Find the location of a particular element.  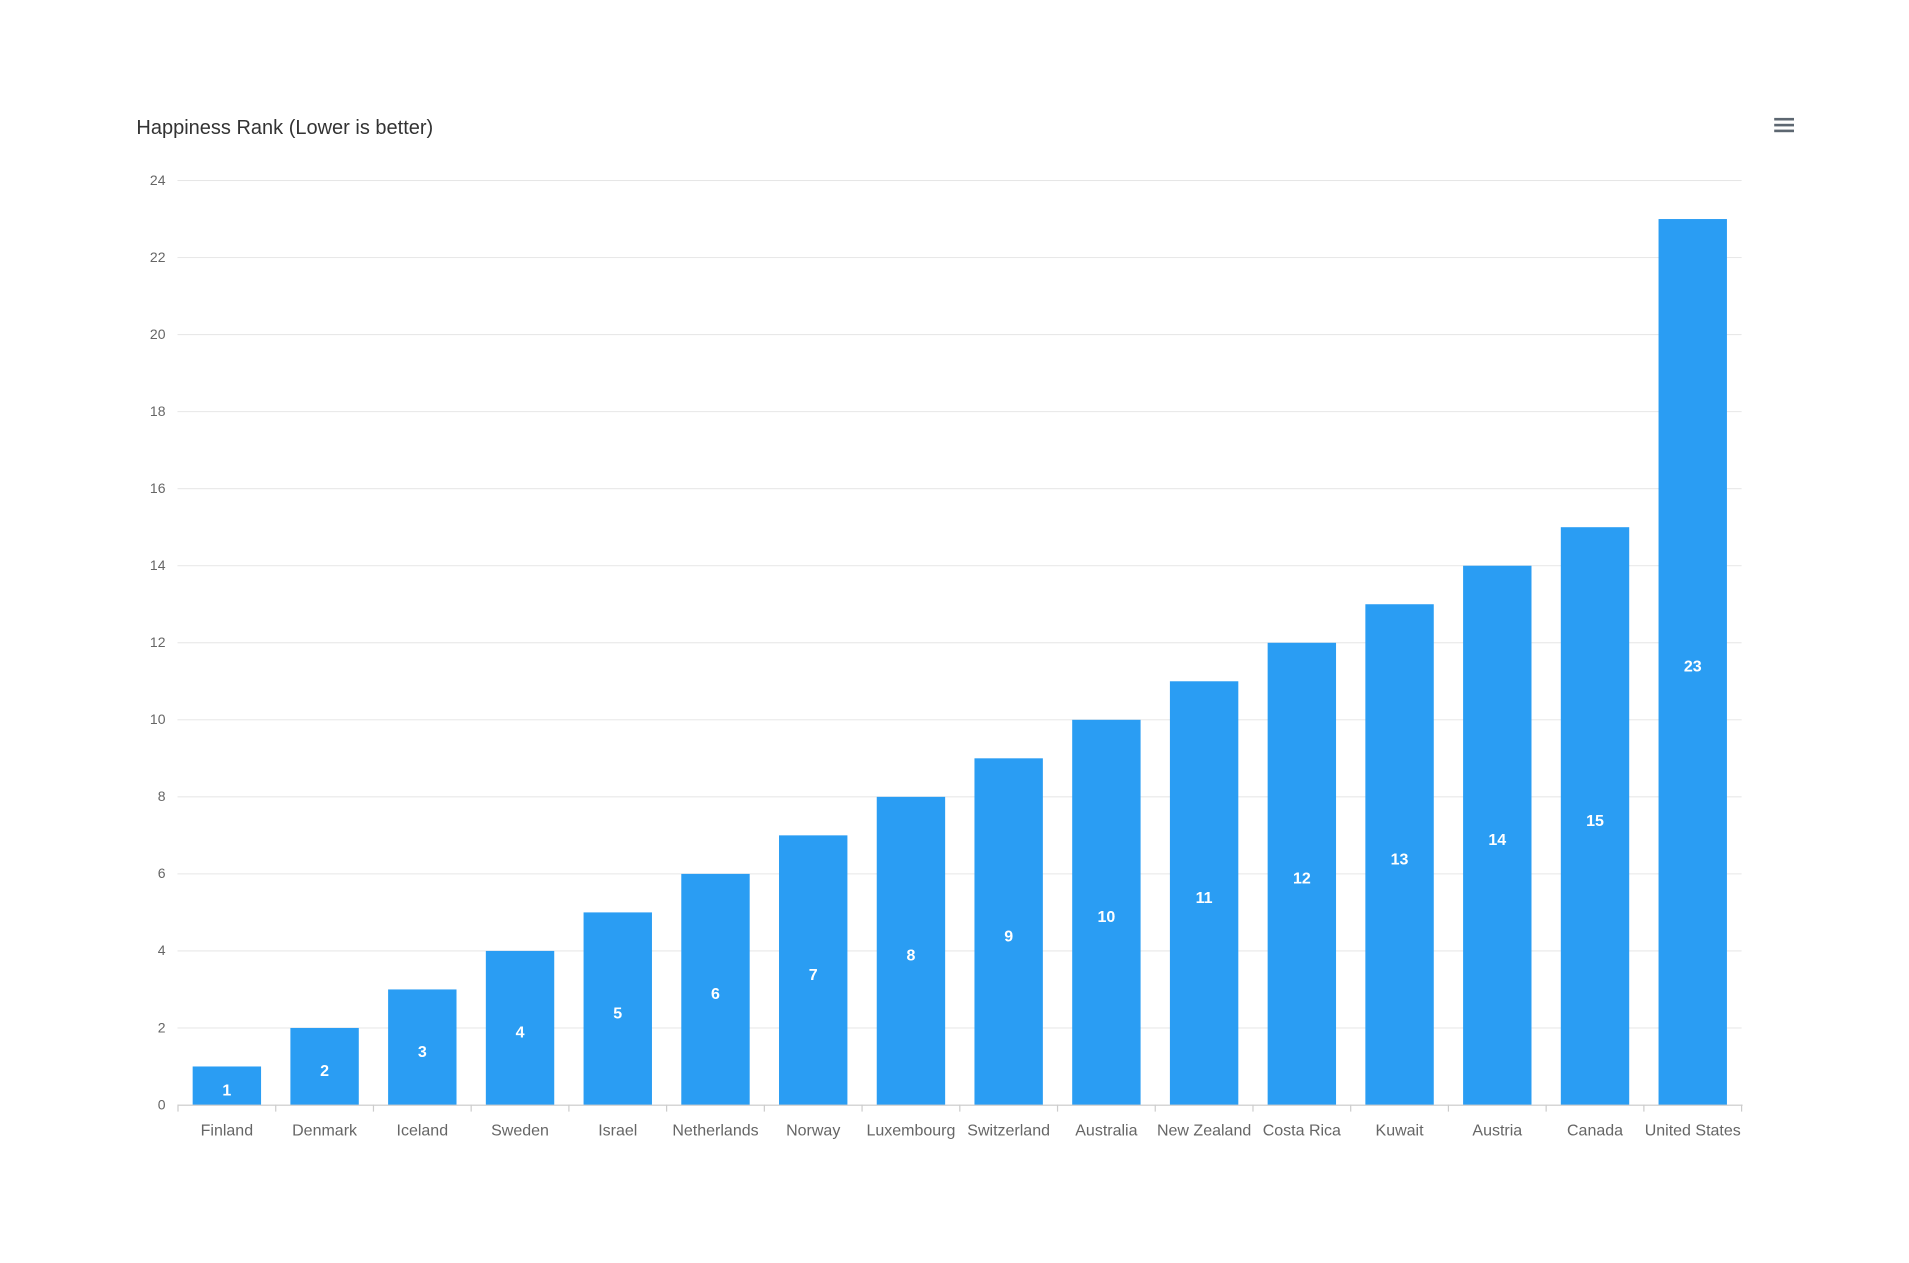

svg-text: 5 is located at coordinates (617, 1013).